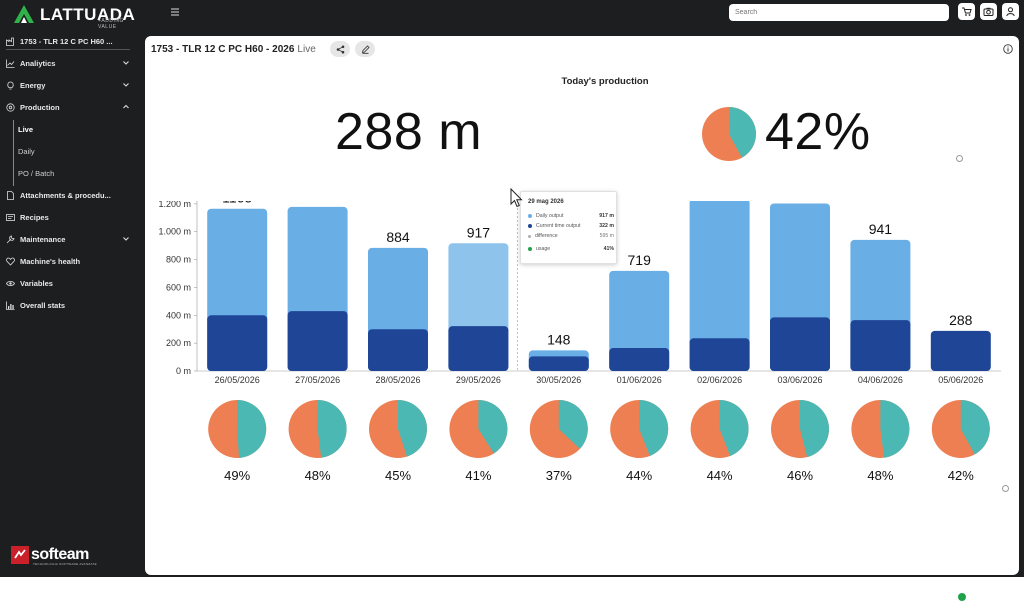 The image size is (1024, 605). What do you see at coordinates (20, 555) in the screenshot?
I see `softeam-logo-mark-icon` at bounding box center [20, 555].